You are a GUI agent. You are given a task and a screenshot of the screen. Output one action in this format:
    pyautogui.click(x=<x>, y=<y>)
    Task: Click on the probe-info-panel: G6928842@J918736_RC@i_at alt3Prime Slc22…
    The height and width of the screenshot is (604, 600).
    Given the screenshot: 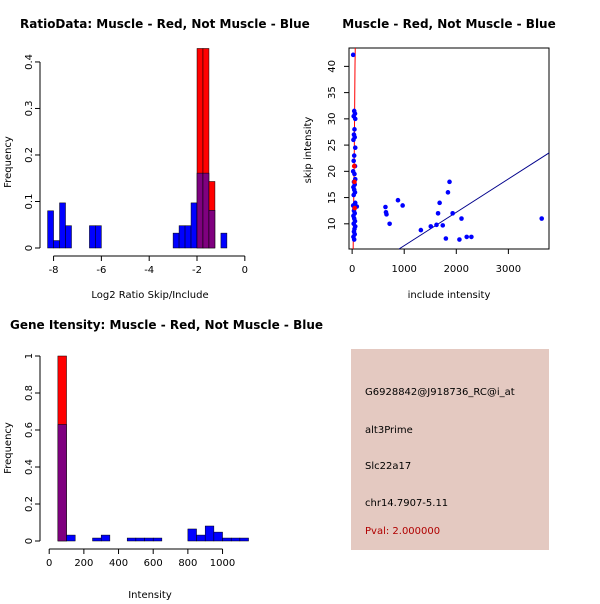 What is the action you would take?
    pyautogui.click(x=450, y=449)
    